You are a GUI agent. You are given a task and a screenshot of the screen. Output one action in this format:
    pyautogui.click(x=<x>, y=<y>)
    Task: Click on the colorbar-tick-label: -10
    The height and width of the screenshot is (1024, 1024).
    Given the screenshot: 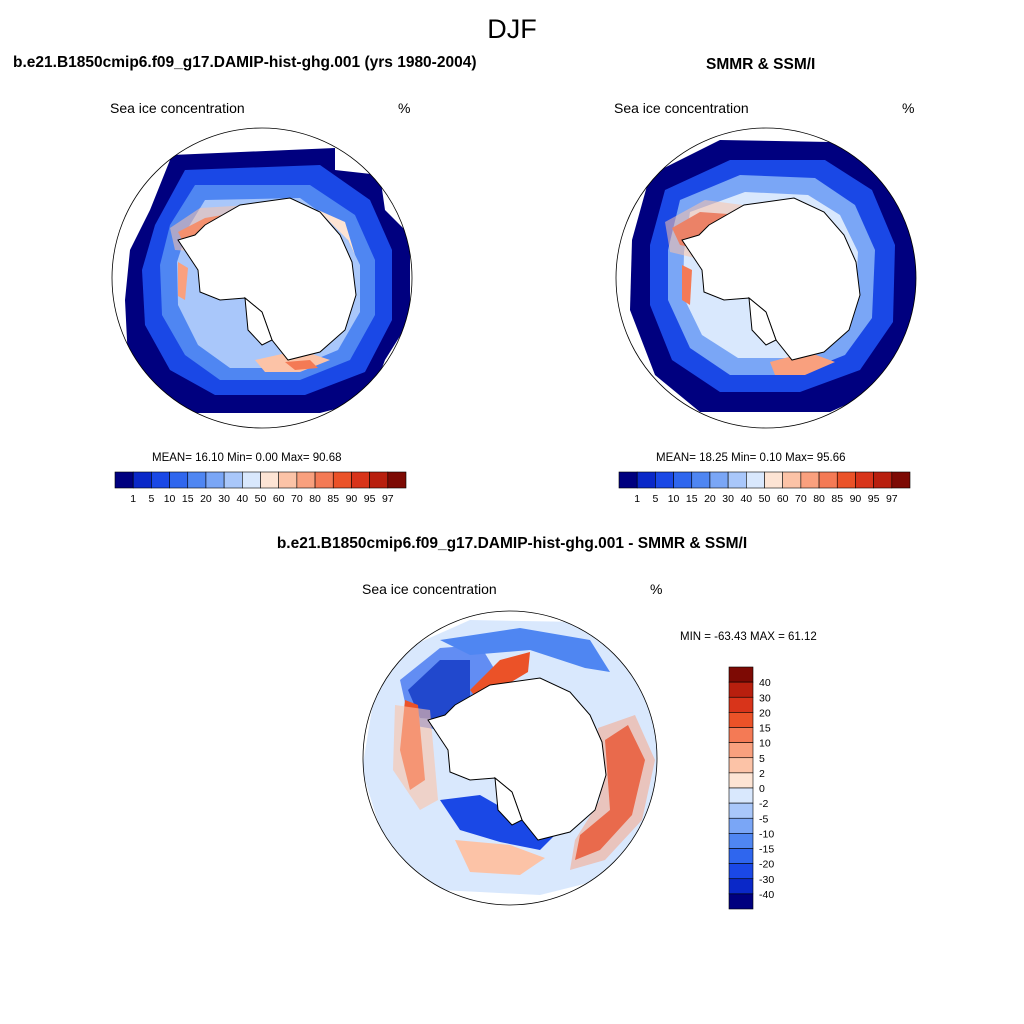 What is the action you would take?
    pyautogui.click(x=766, y=834)
    